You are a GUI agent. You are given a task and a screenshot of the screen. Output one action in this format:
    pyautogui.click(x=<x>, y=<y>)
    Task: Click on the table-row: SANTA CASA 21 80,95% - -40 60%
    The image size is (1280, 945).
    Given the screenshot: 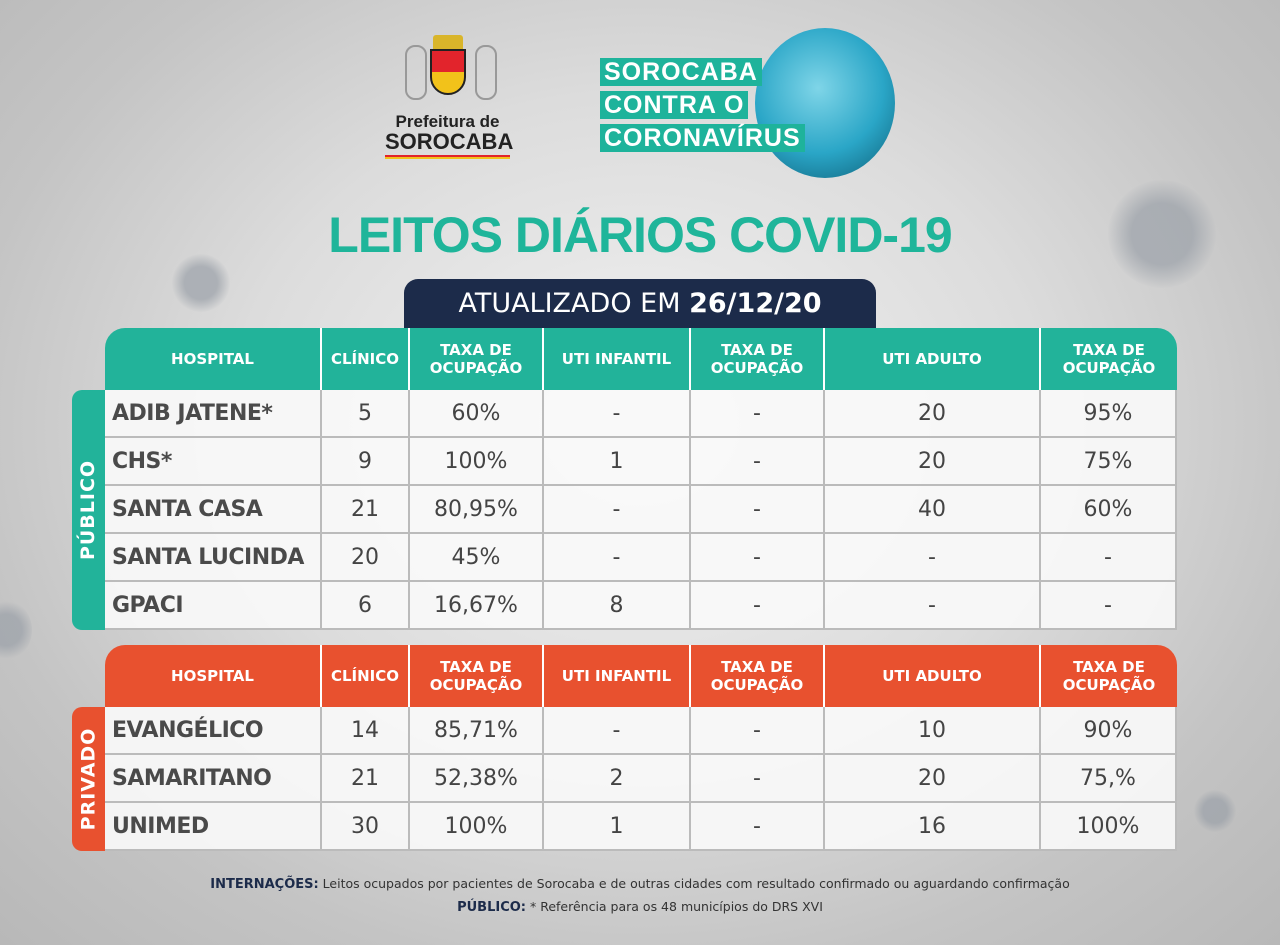 What is the action you would take?
    pyautogui.click(x=641, y=510)
    